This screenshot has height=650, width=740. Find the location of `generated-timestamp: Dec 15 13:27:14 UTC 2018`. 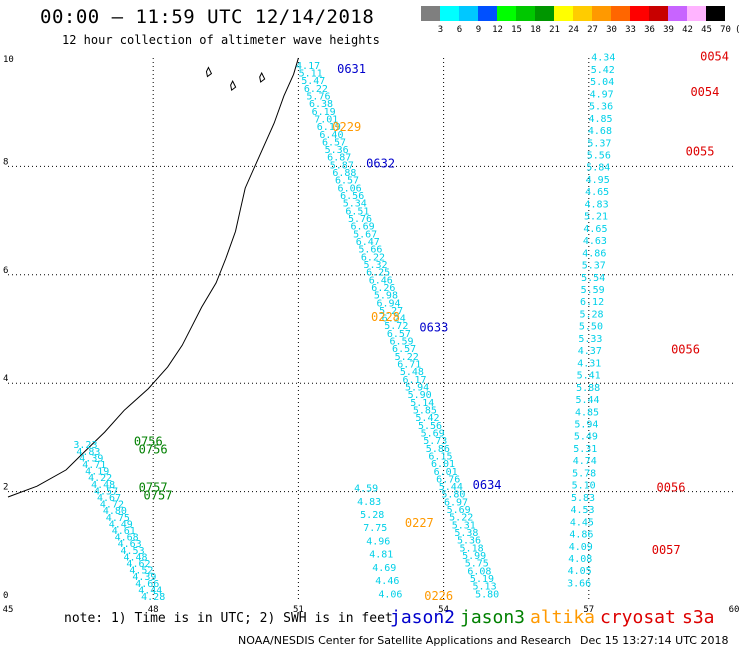

generated-timestamp: Dec 15 13:27:14 UTC 2018 is located at coordinates (654, 640).